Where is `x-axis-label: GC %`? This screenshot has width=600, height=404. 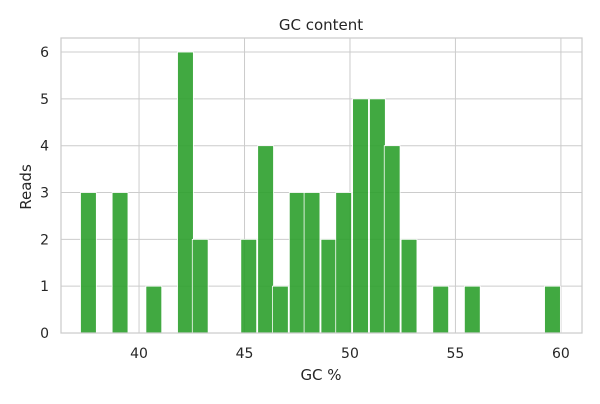 x-axis-label: GC % is located at coordinates (320, 375).